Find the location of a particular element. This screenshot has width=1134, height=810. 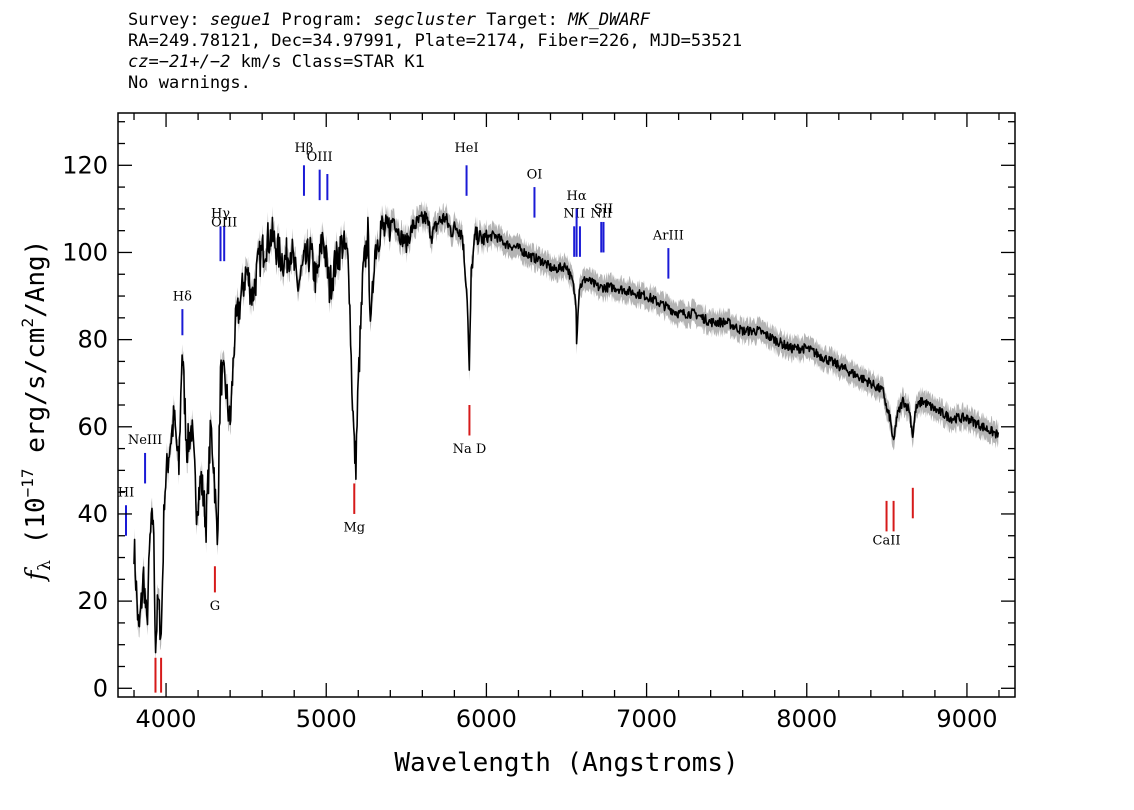

target-label: Target: is located at coordinates (522, 20).